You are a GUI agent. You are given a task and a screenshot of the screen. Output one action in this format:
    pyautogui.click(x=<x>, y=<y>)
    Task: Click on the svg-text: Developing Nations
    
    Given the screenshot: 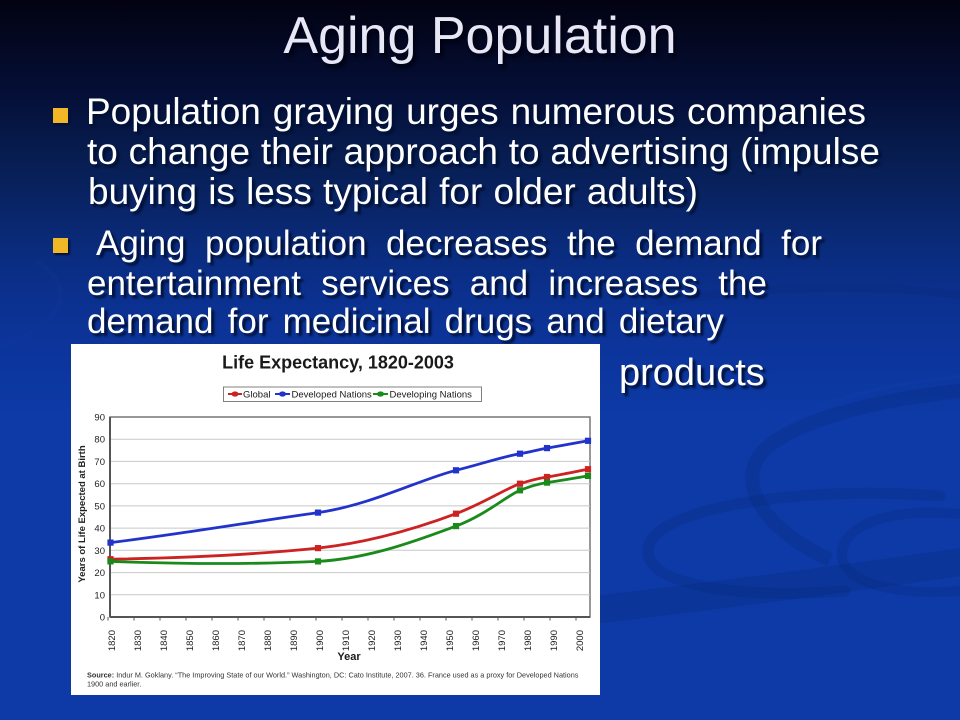 What is the action you would take?
    pyautogui.click(x=431, y=395)
    